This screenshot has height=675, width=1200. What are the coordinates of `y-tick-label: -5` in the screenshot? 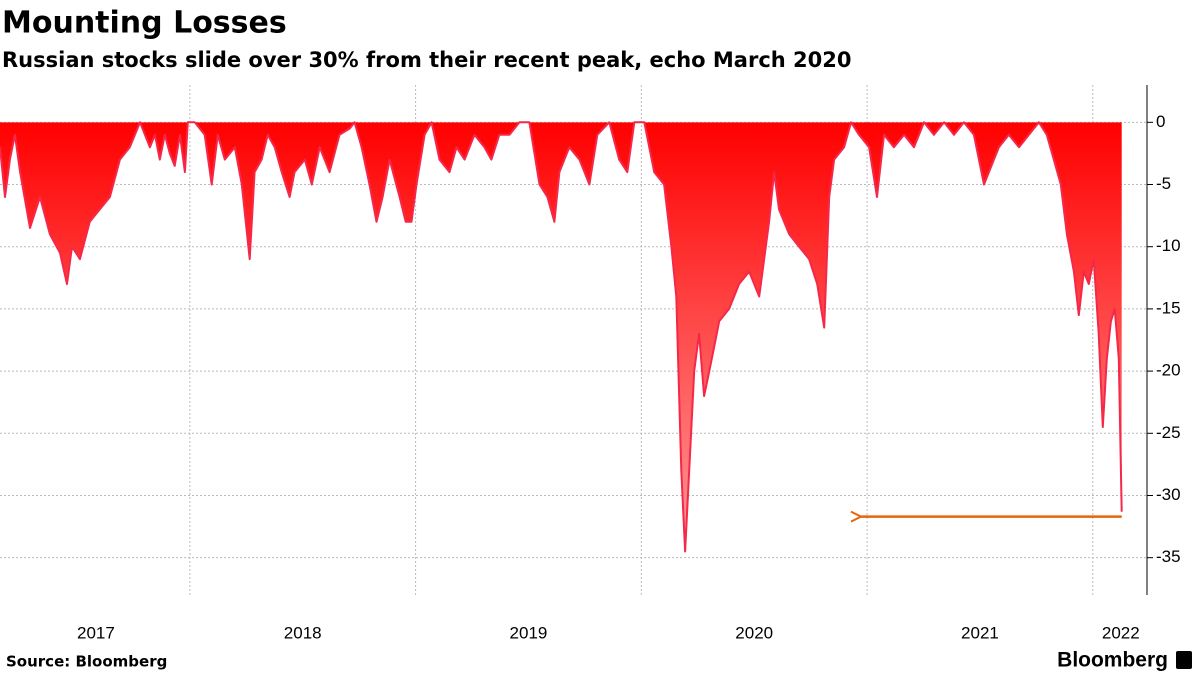 It's located at (1163, 183).